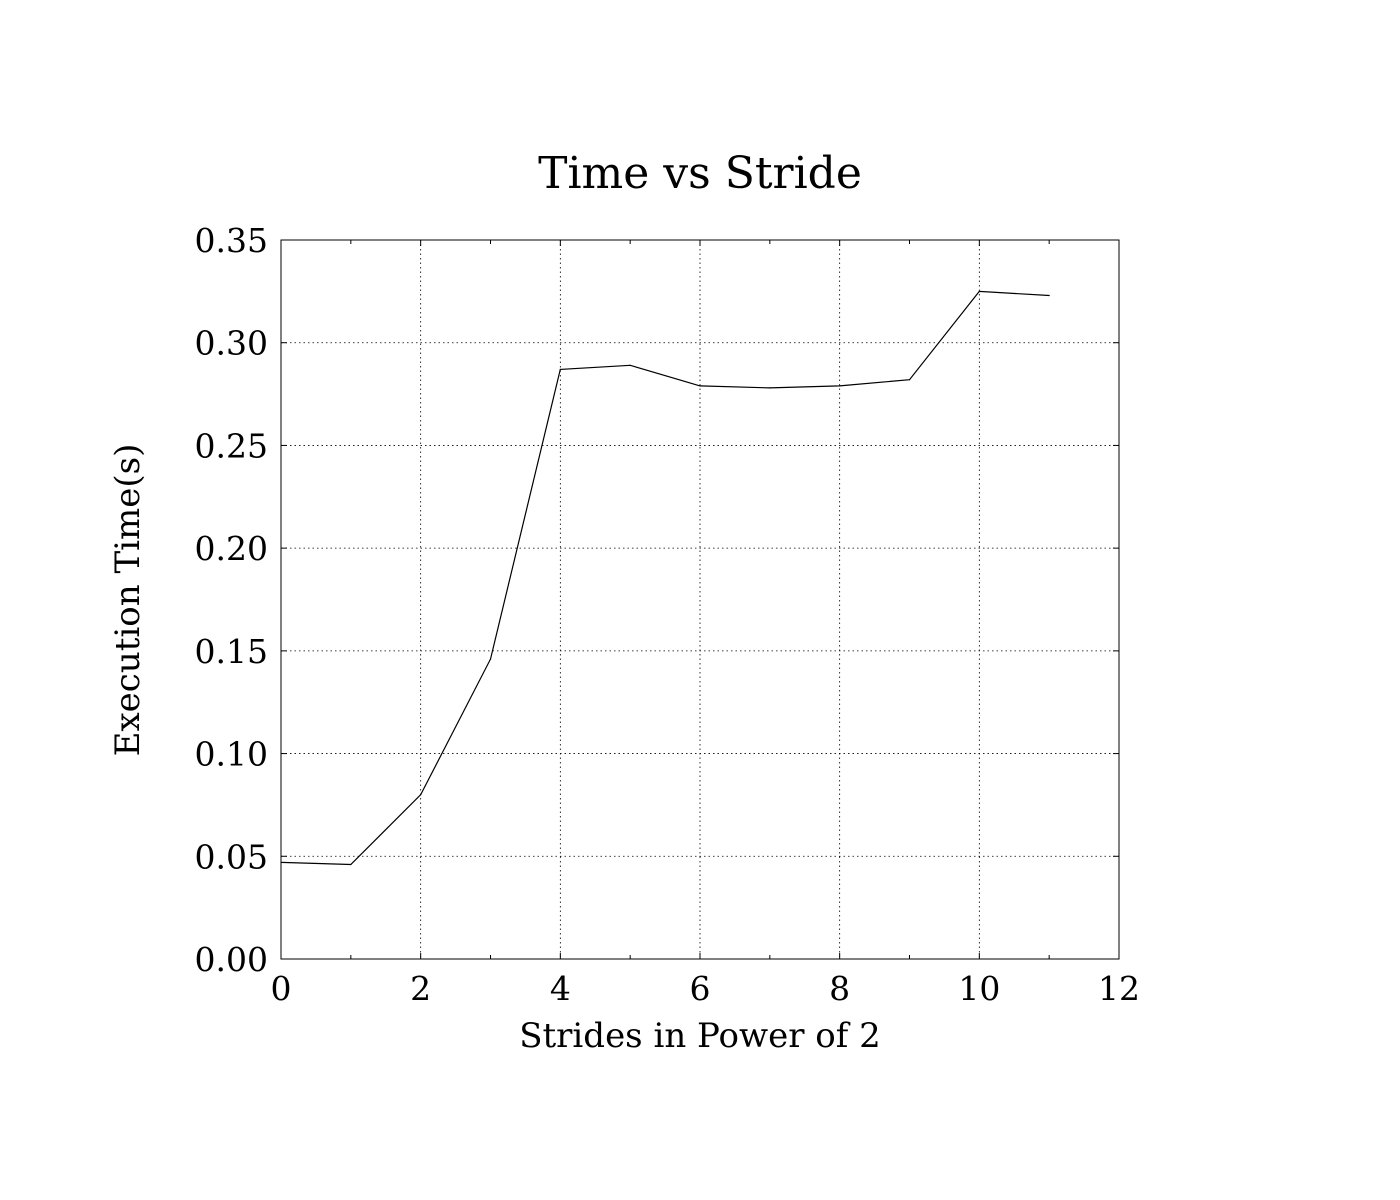 The width and height of the screenshot is (1400, 1200). What do you see at coordinates (700, 173) in the screenshot?
I see `chart-title: Time vs Stride` at bounding box center [700, 173].